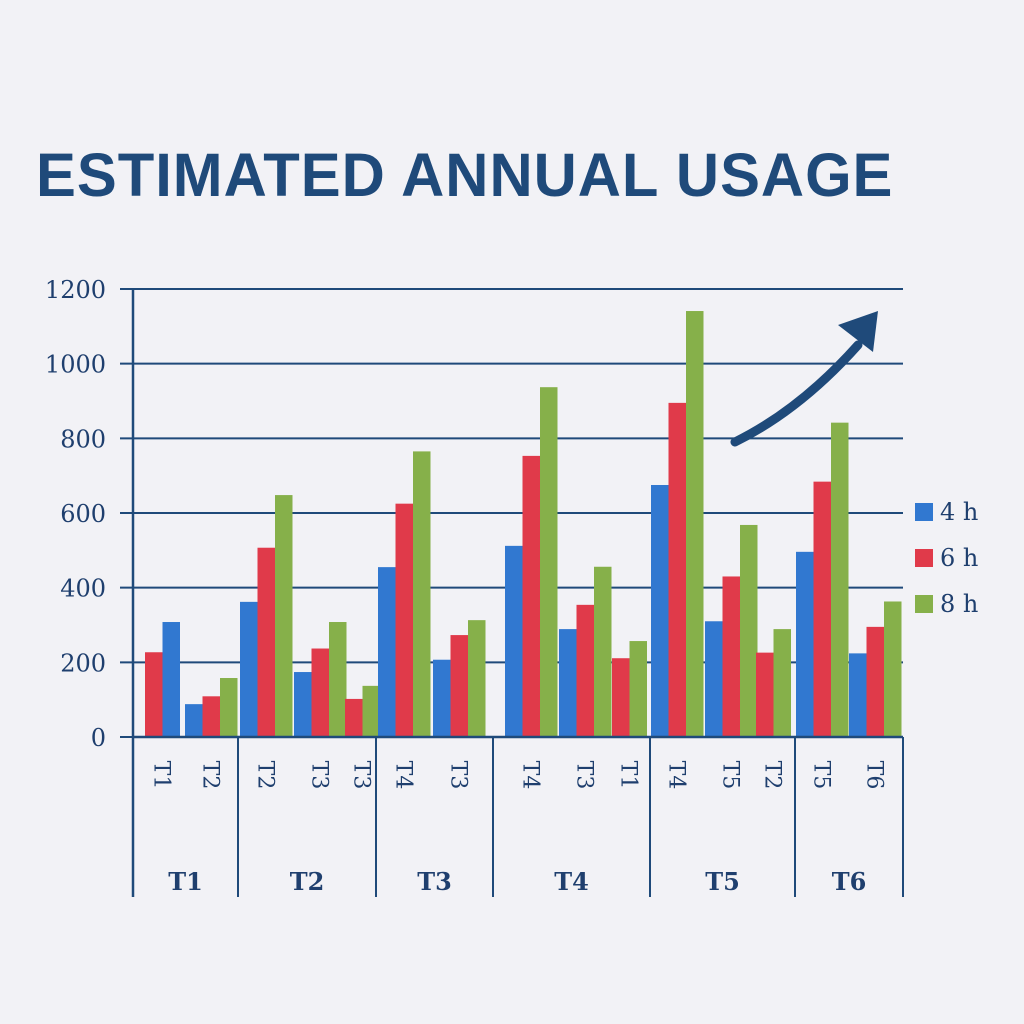 This screenshot has height=1024, width=1024. Describe the element at coordinates (75, 365) in the screenshot. I see `y-tick-label: 1000` at that location.